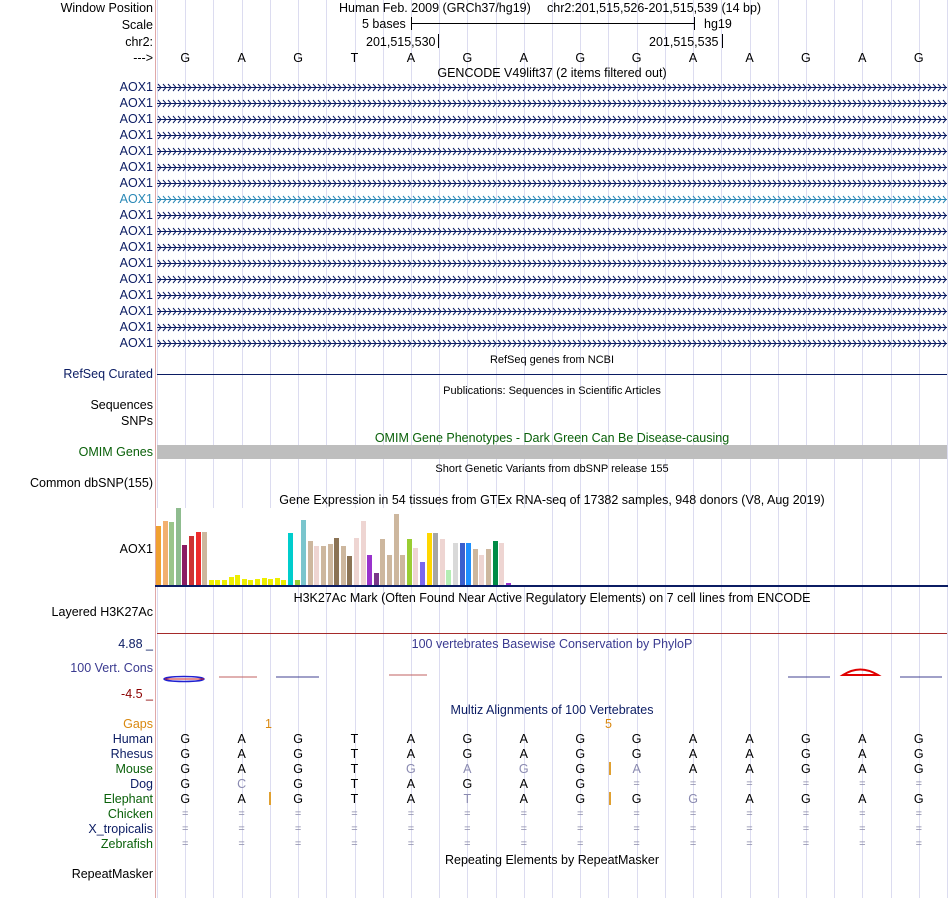  What do you see at coordinates (131, 754) in the screenshot?
I see `species-label-rhesus: Rhesus` at bounding box center [131, 754].